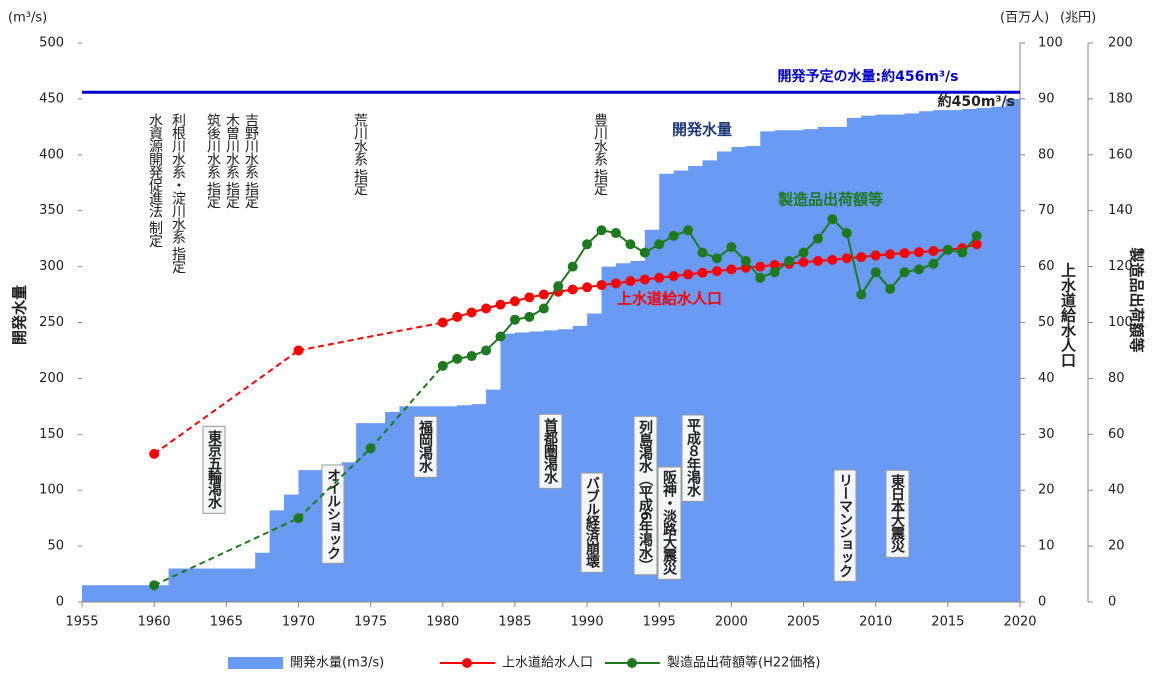  Describe the element at coordinates (1046, 210) in the screenshot. I see `y2-tick-label: 70` at that location.